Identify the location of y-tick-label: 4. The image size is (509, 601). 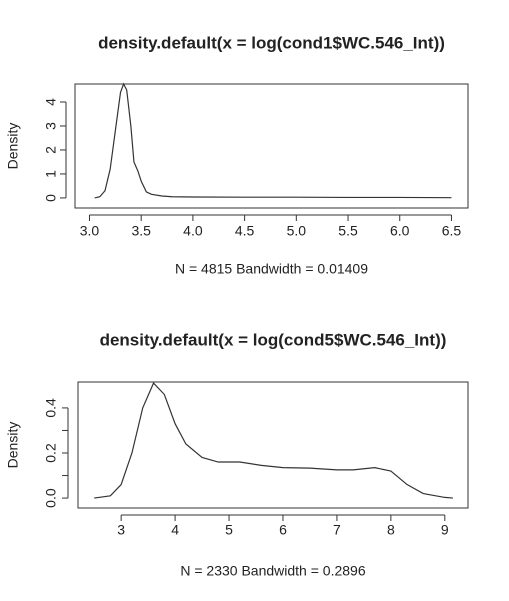
(51, 102).